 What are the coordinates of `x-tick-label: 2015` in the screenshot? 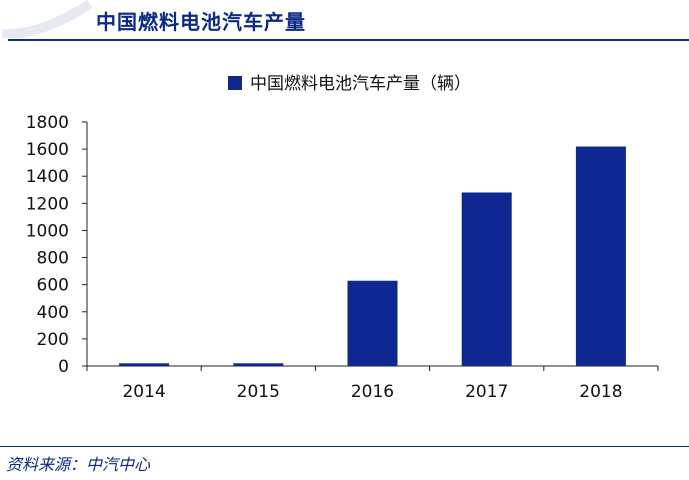 It's located at (258, 392).